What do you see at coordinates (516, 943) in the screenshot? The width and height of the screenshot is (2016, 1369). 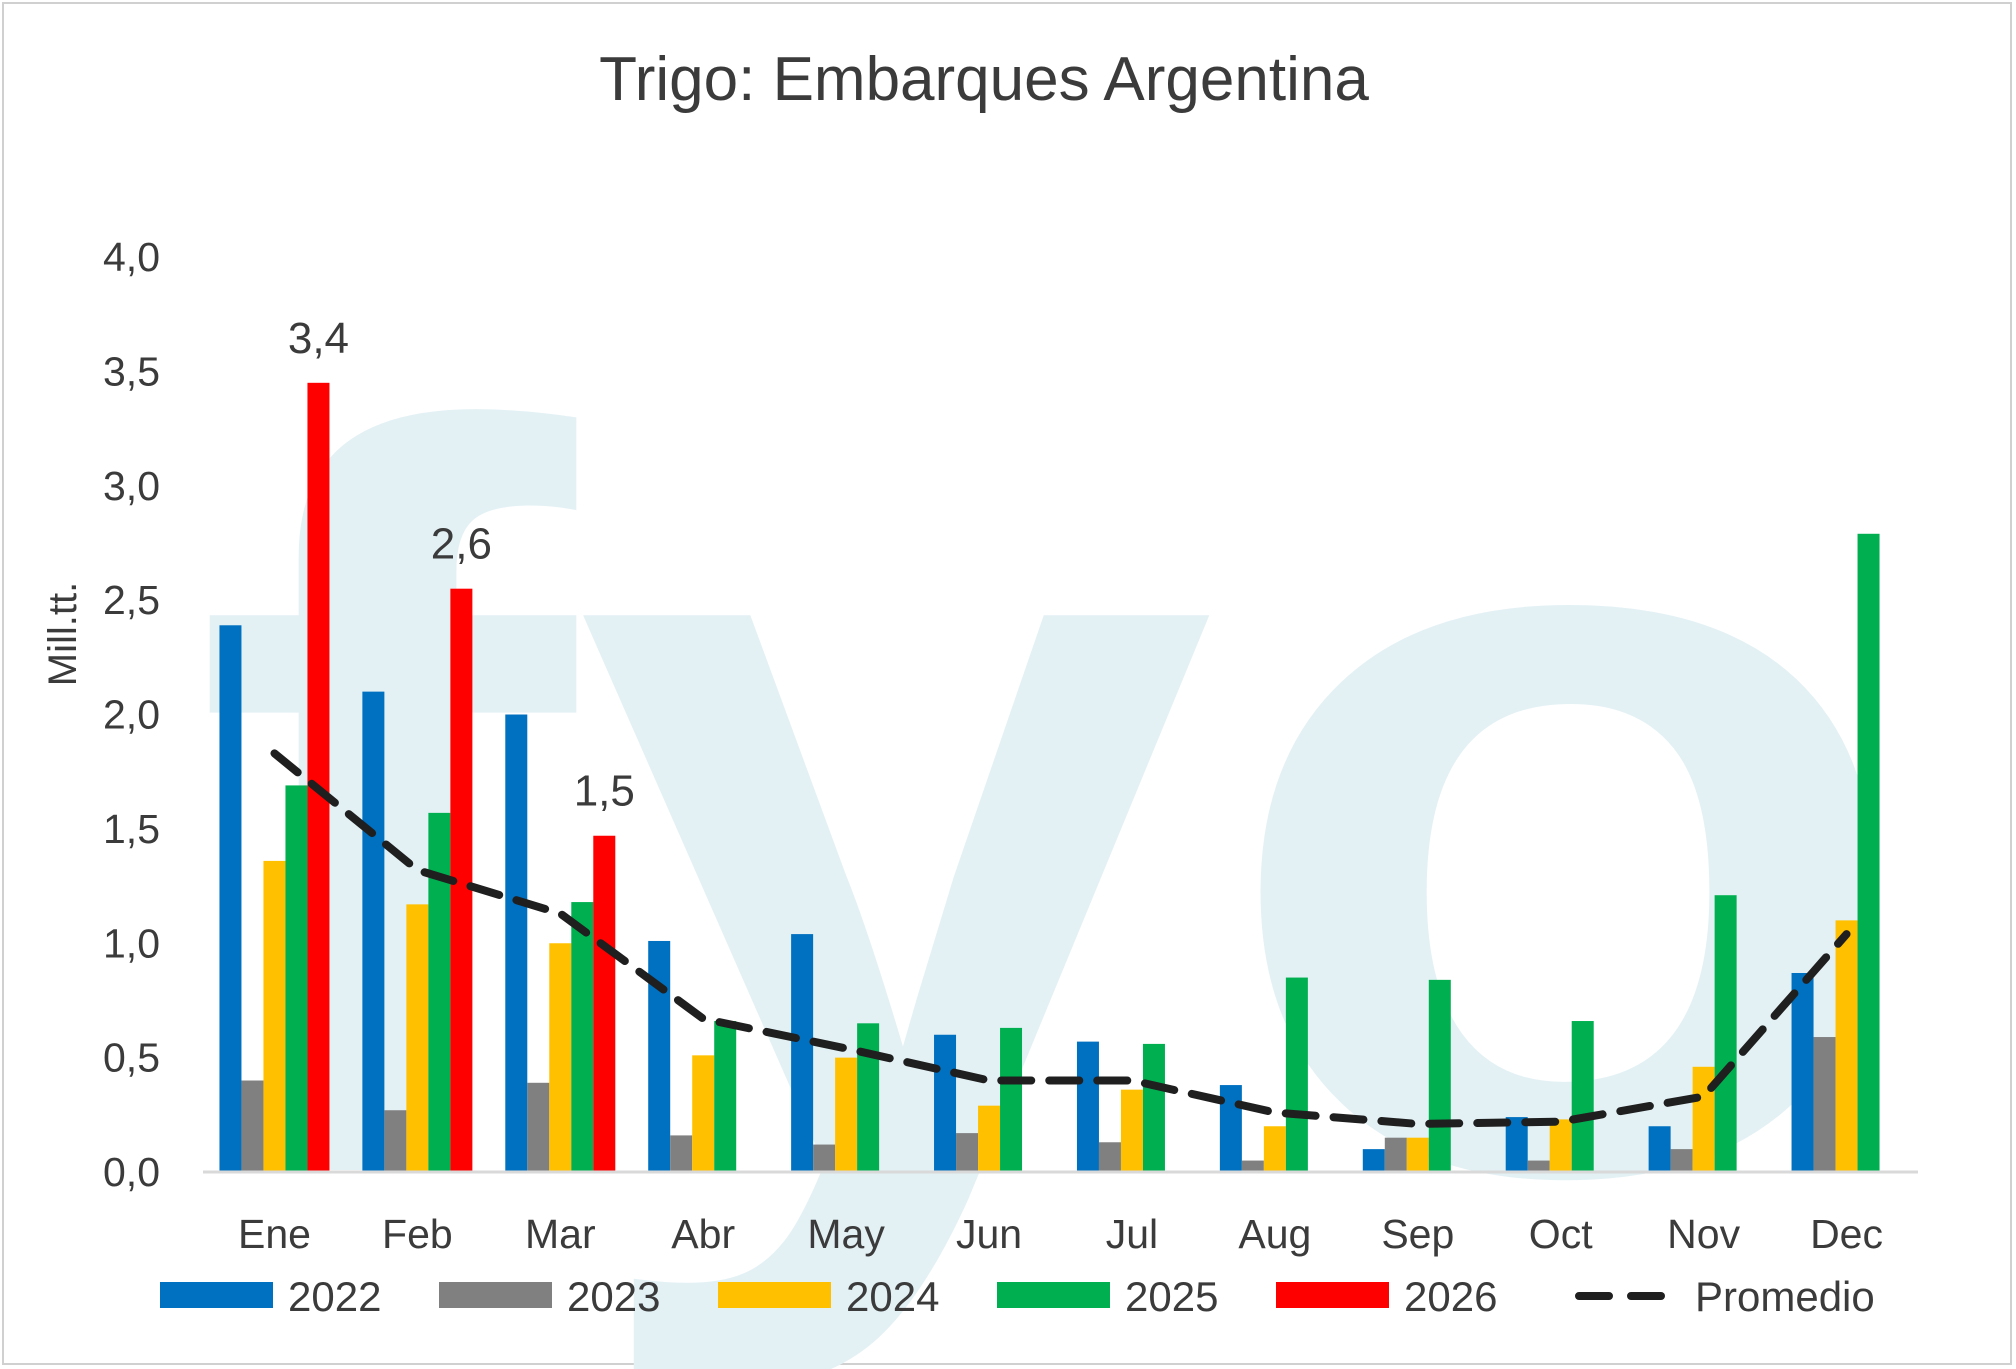 I see `bar-2022-Mar` at bounding box center [516, 943].